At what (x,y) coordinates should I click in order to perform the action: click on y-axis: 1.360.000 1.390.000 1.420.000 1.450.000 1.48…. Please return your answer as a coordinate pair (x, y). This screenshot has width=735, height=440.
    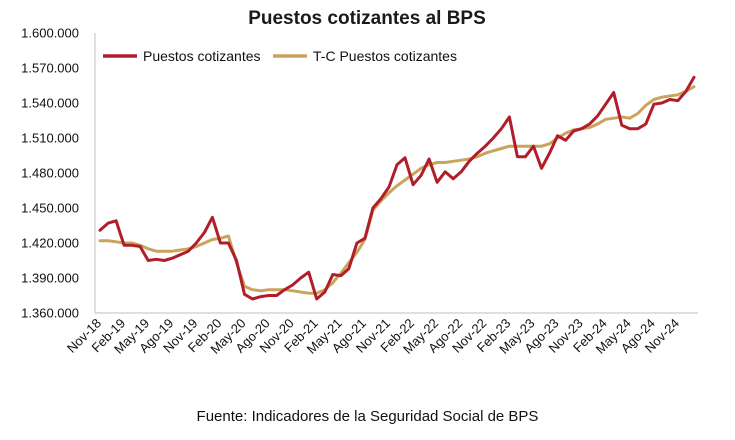
    Looking at the image, I should click on (58, 173).